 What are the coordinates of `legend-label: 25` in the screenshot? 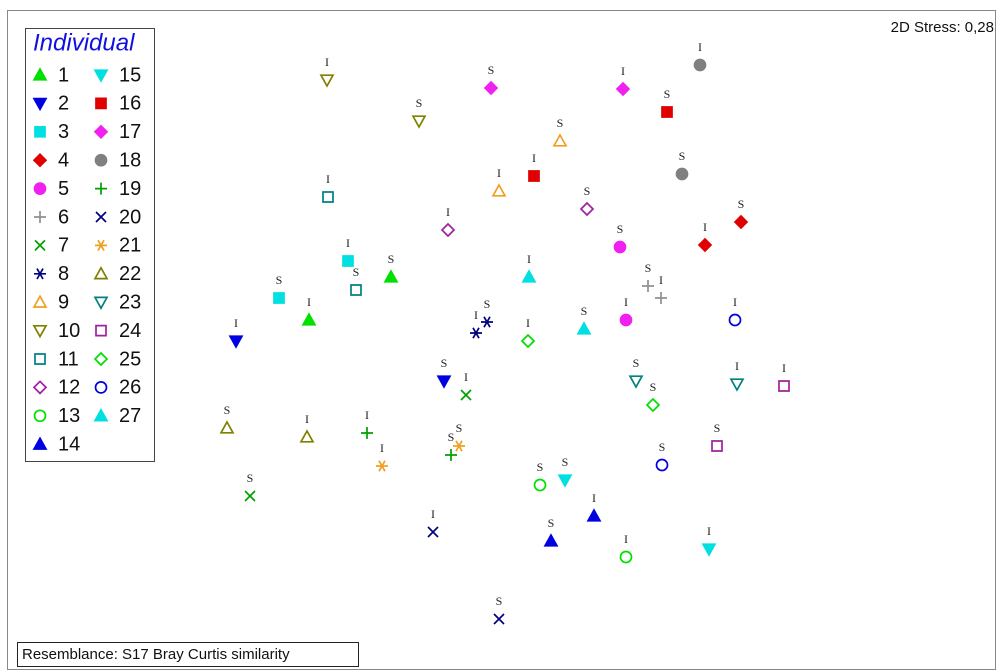 It's located at (130, 359).